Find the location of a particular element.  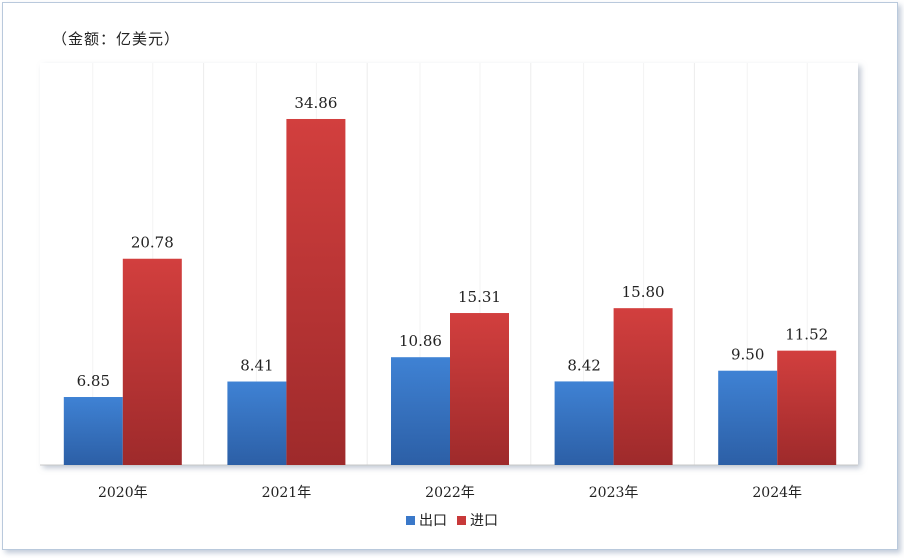

unit-note: （金额：亿美元） is located at coordinates (116, 39).